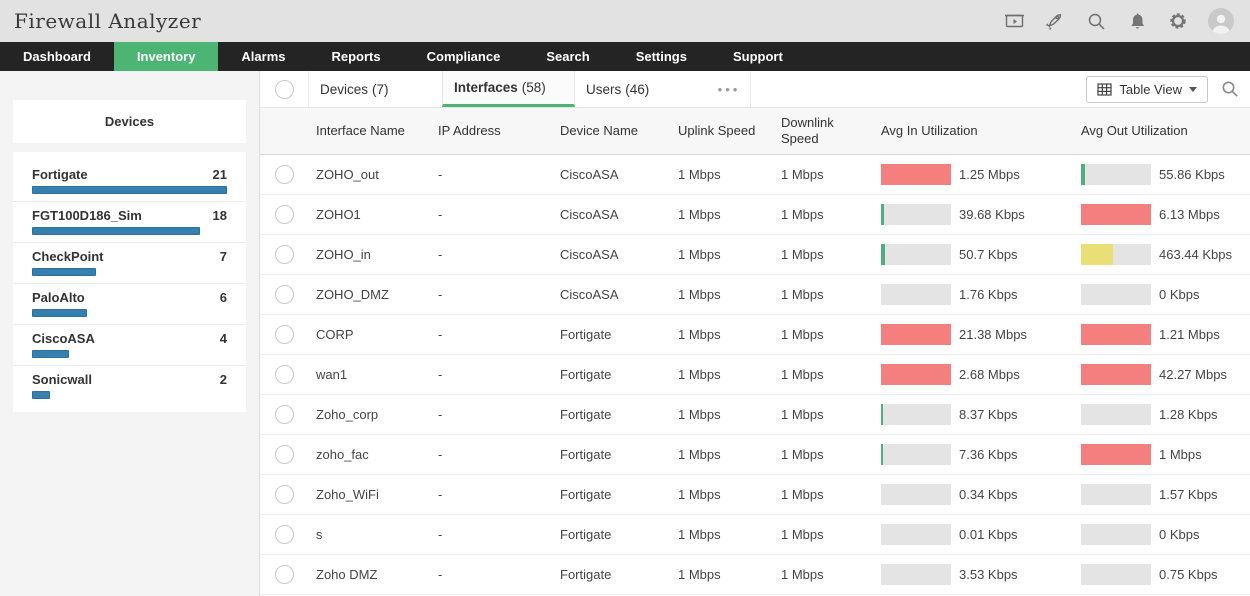 The width and height of the screenshot is (1250, 596). What do you see at coordinates (1178, 21) in the screenshot?
I see `gear-icon` at bounding box center [1178, 21].